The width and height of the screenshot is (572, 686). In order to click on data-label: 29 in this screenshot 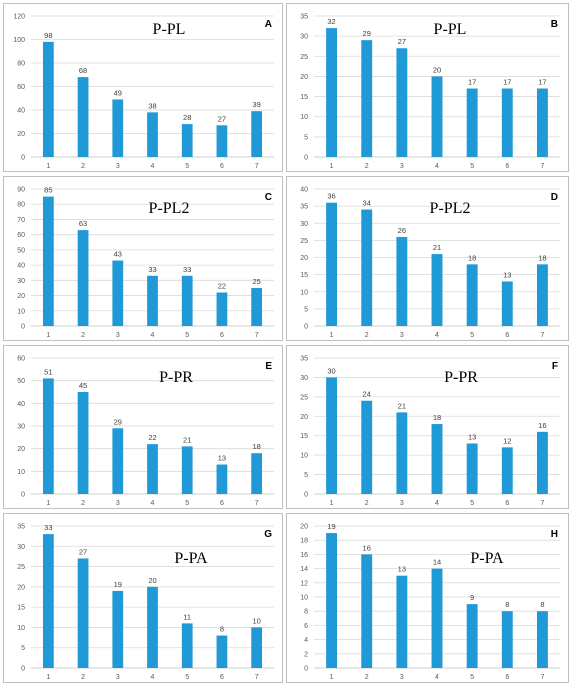, I will do `click(367, 33)`.